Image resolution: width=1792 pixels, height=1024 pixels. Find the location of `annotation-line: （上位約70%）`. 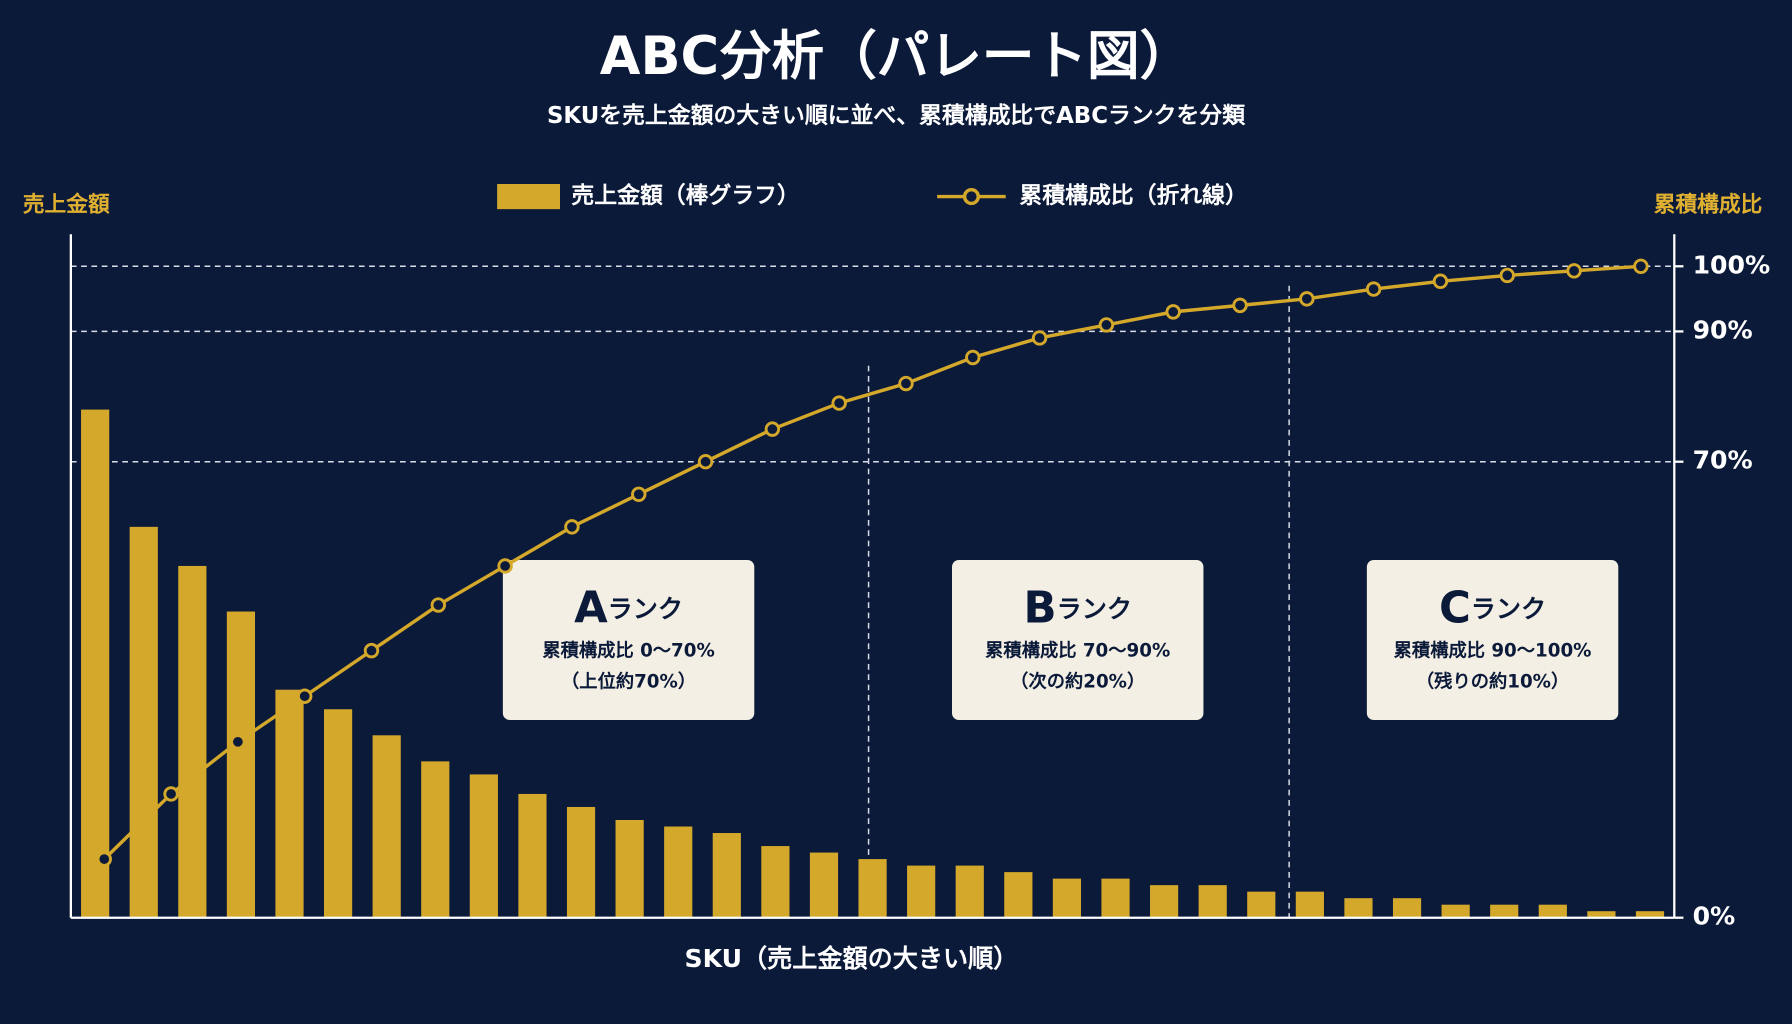

annotation-line: （上位約70%） is located at coordinates (628, 681).